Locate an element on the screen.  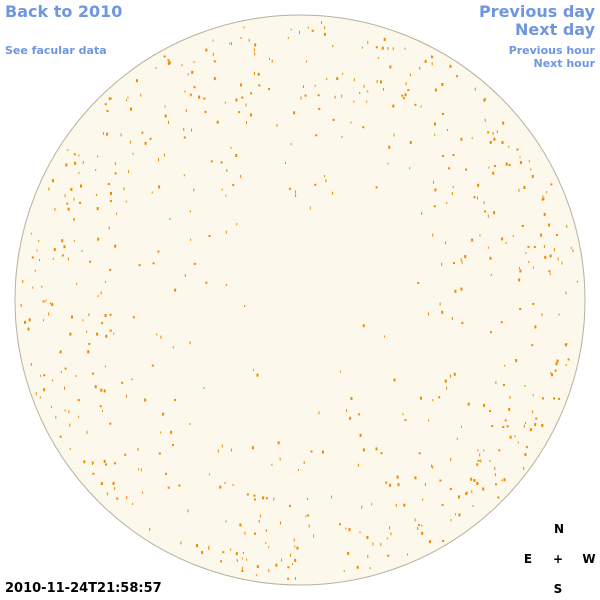
facular-data-link: See facular data is located at coordinates (56, 50).